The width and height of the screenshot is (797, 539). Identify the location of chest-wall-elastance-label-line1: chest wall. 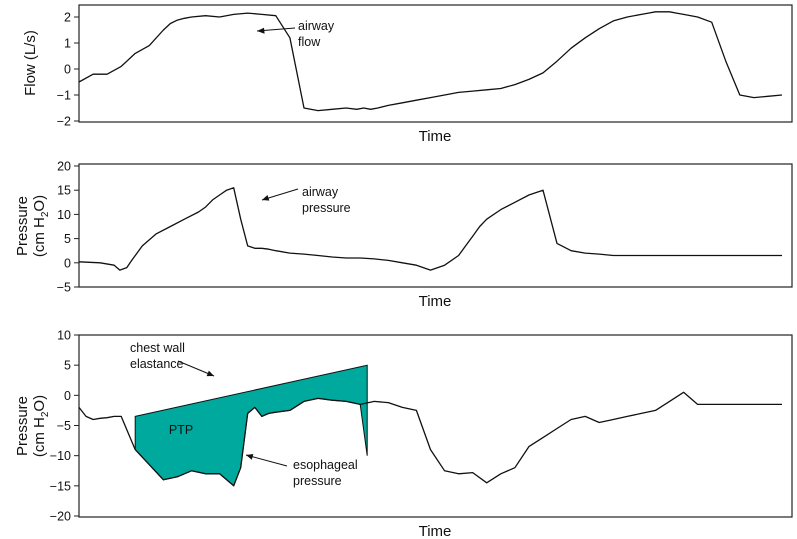
(157, 348).